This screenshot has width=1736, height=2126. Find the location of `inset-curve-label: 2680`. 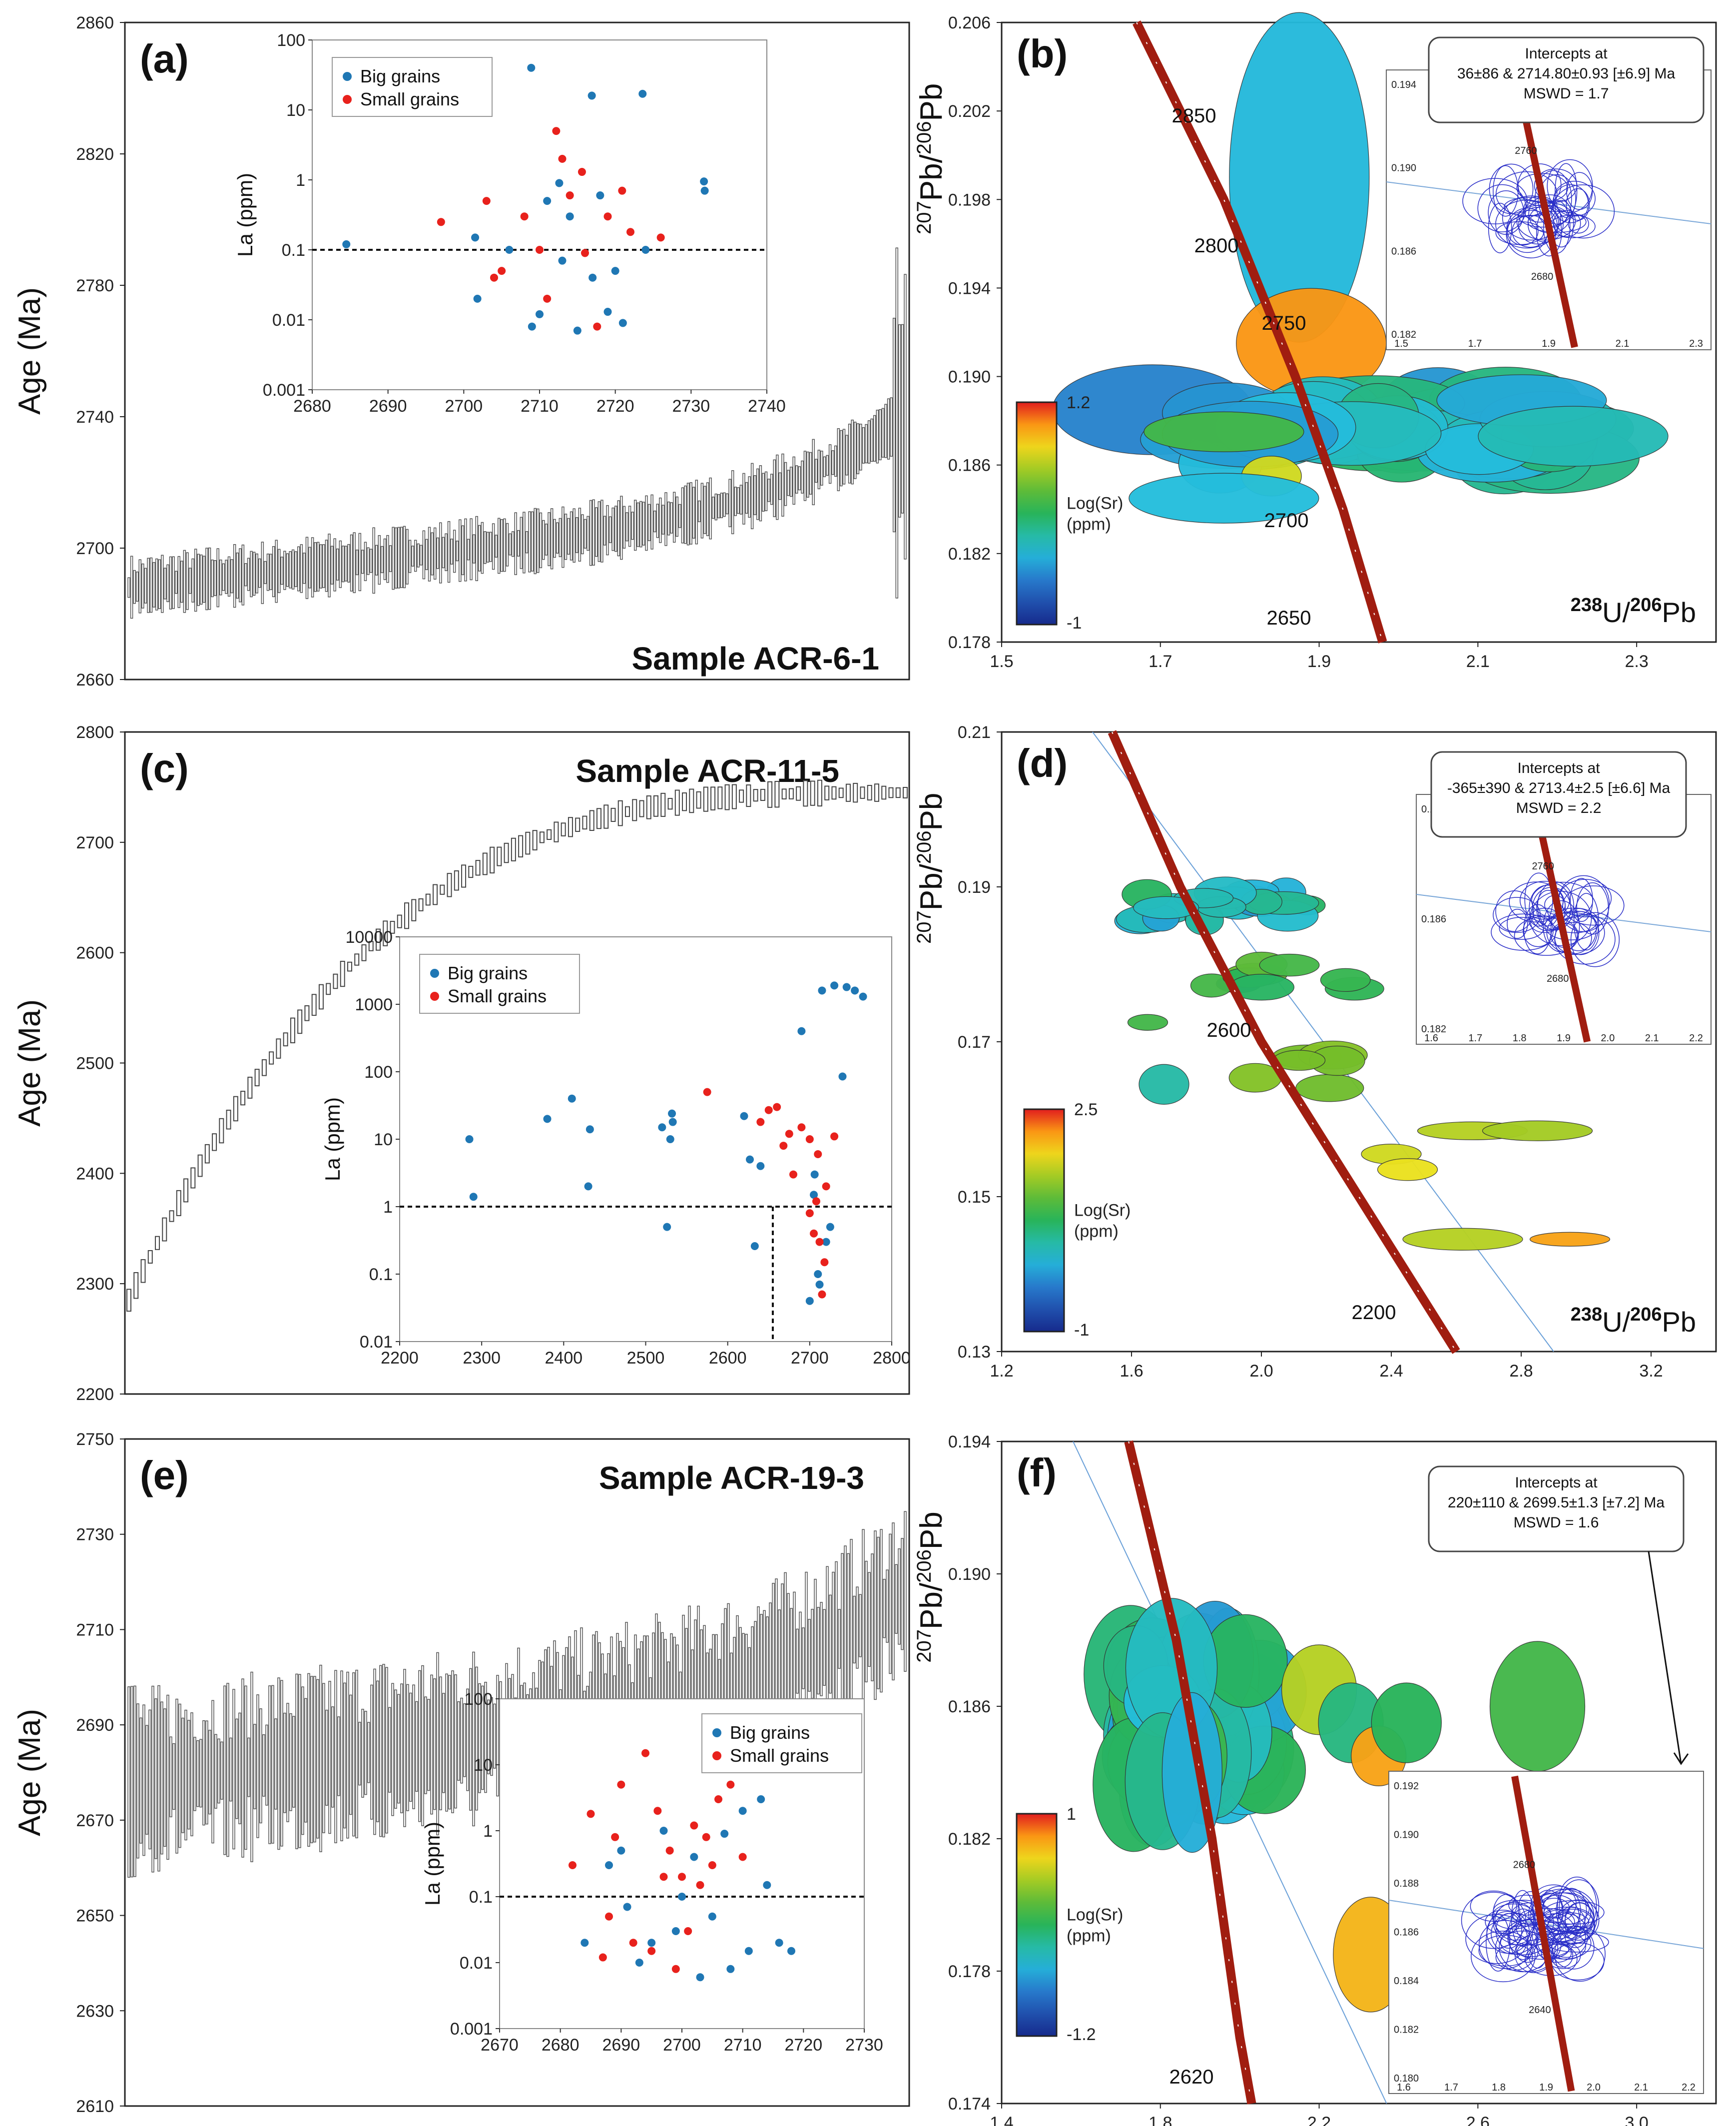

inset-curve-label: 2680 is located at coordinates (1542, 276).